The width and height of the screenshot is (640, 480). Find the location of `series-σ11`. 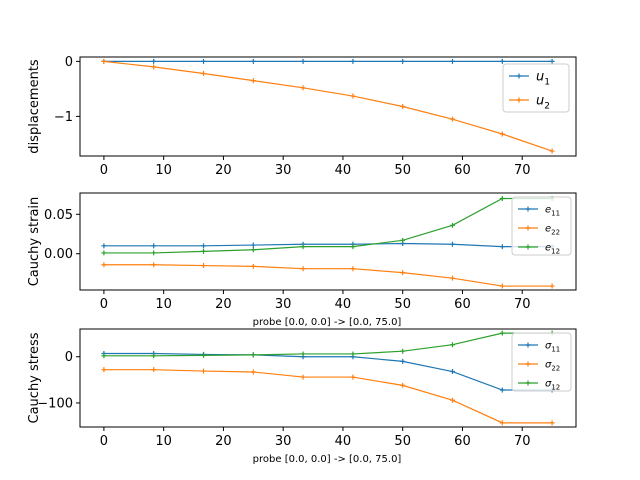

series-σ11 is located at coordinates (328, 372).